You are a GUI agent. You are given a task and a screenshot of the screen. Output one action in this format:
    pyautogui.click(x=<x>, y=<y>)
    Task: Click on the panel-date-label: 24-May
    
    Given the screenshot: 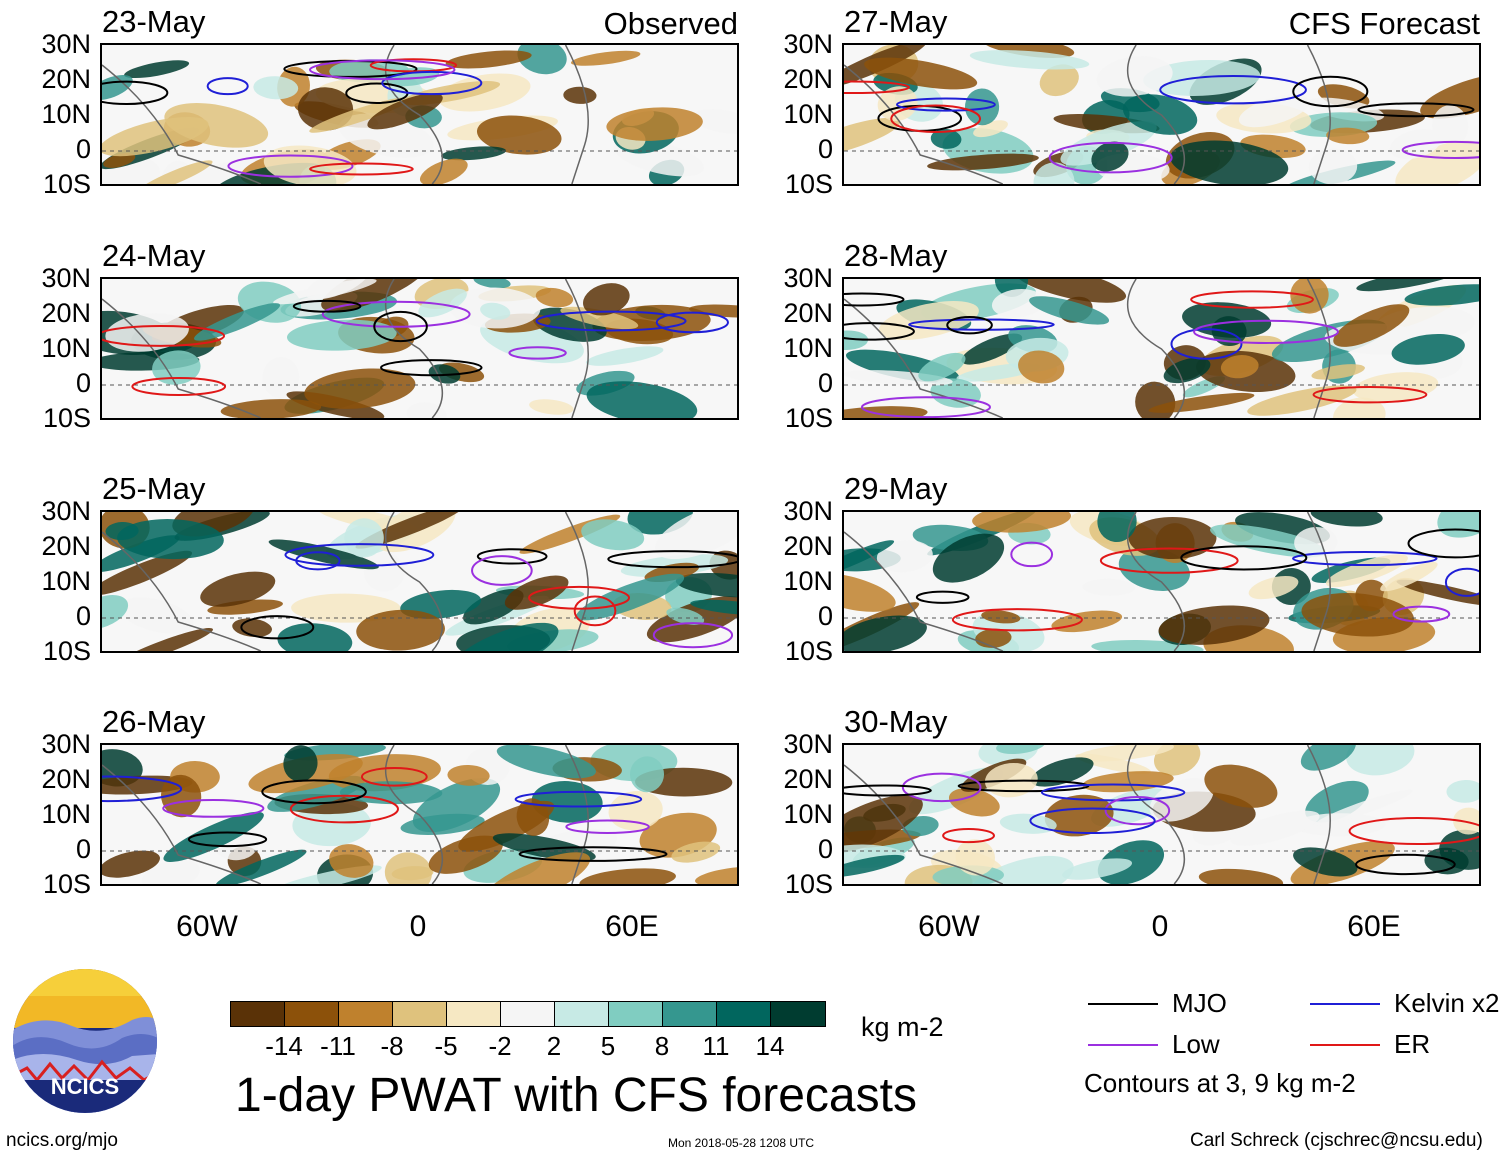 What is the action you would take?
    pyautogui.click(x=154, y=255)
    